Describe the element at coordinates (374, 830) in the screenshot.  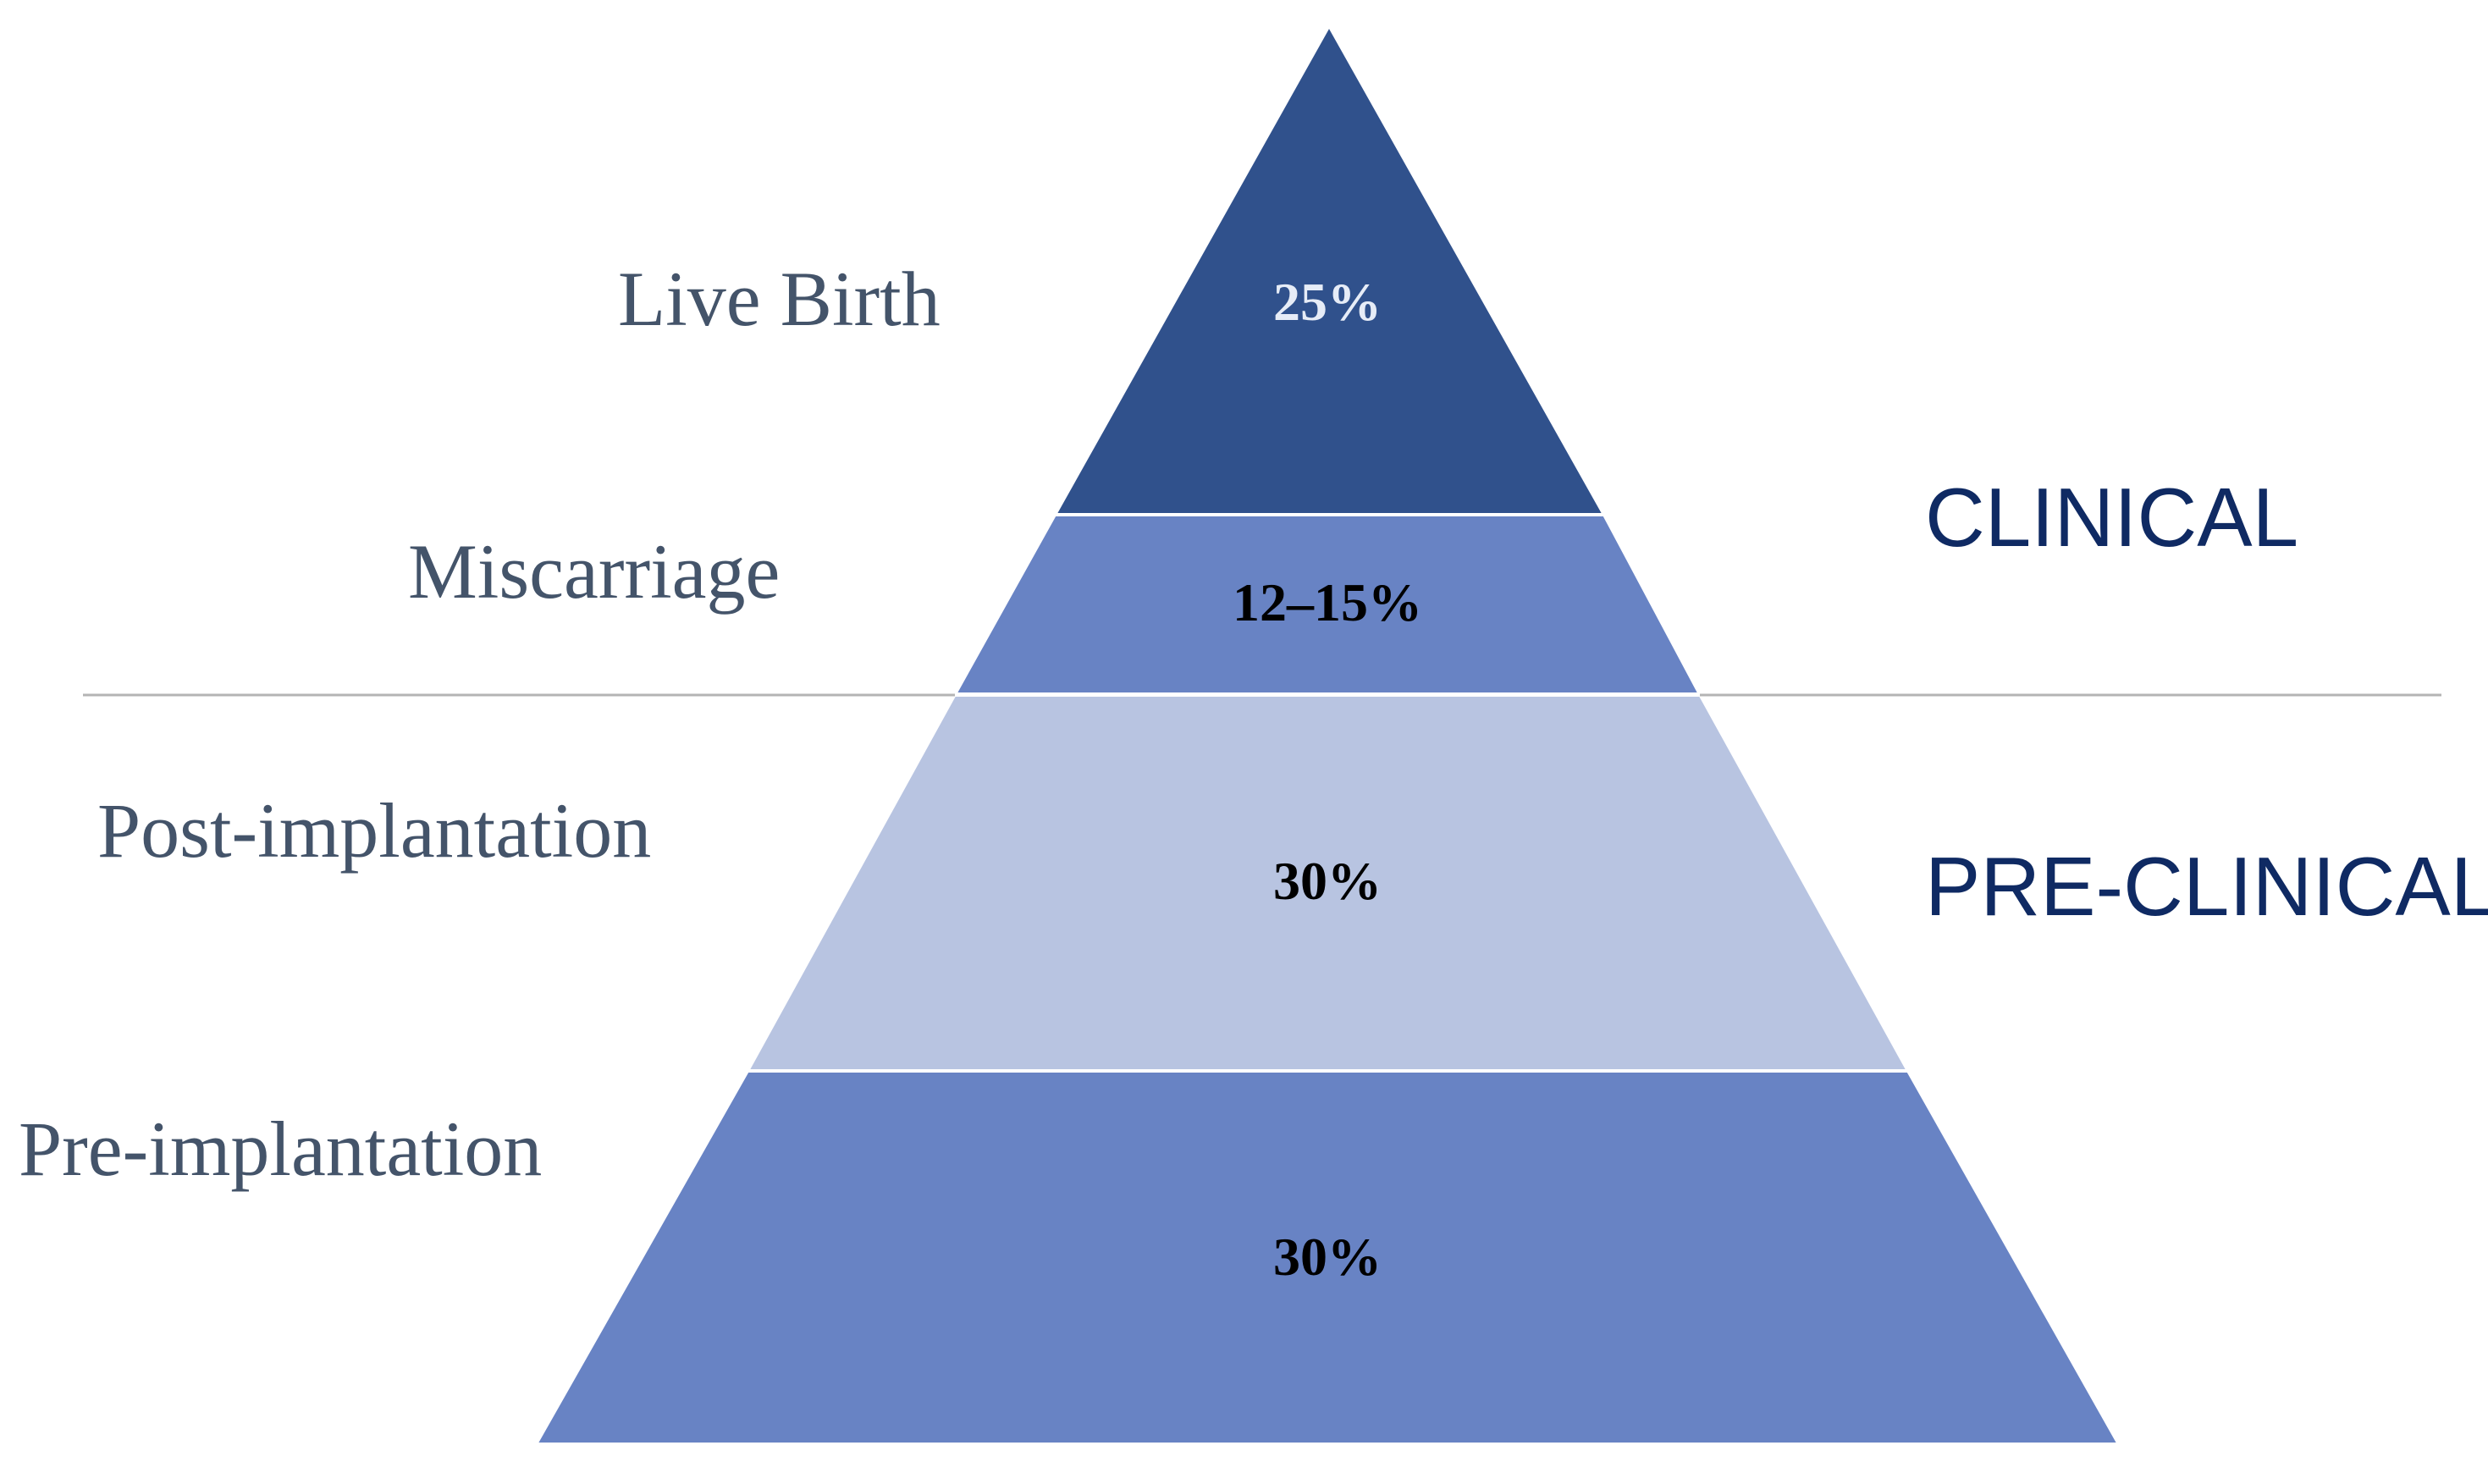
I see `stage-label-post-implantation: Post-implantation` at that location.